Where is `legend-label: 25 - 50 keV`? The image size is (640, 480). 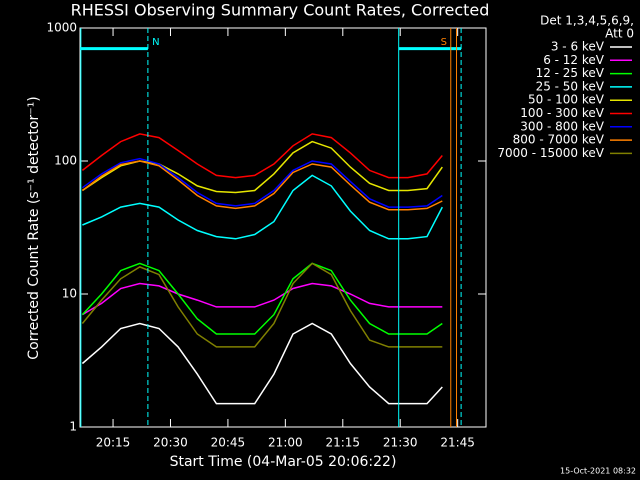
legend-label: 25 - 50 keV is located at coordinates (570, 86).